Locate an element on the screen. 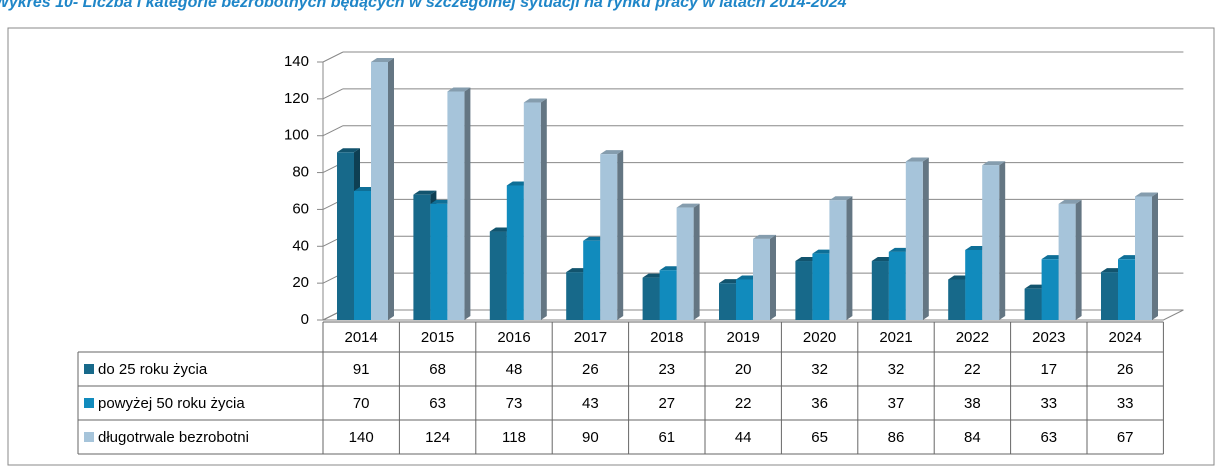 The image size is (1223, 473). legend-label: do 25 roku życia is located at coordinates (153, 369).